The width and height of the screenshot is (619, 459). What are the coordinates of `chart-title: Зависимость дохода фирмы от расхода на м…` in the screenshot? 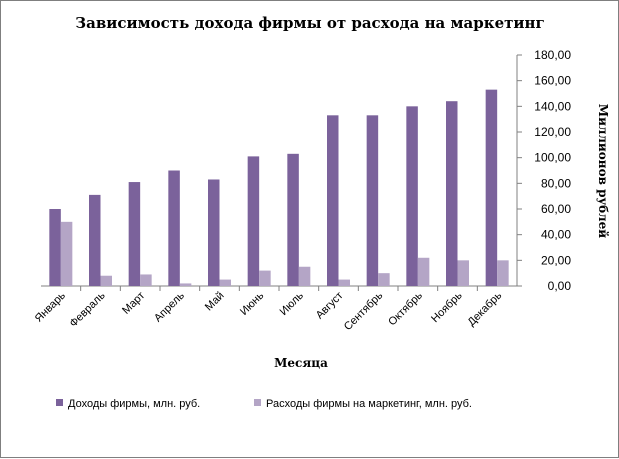 It's located at (309, 23).